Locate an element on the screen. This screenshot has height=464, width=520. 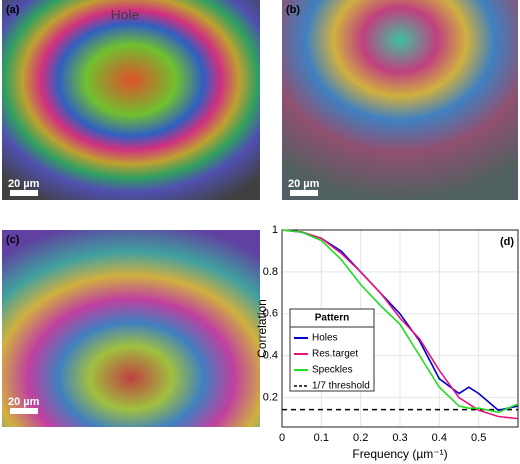
panel-label: (a) is located at coordinates (13, 10).